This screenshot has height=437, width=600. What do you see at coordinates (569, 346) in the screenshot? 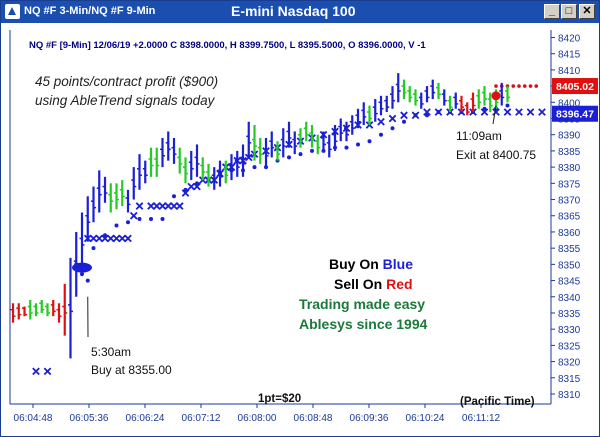
I see `y-tick-label: 8325` at bounding box center [569, 346].